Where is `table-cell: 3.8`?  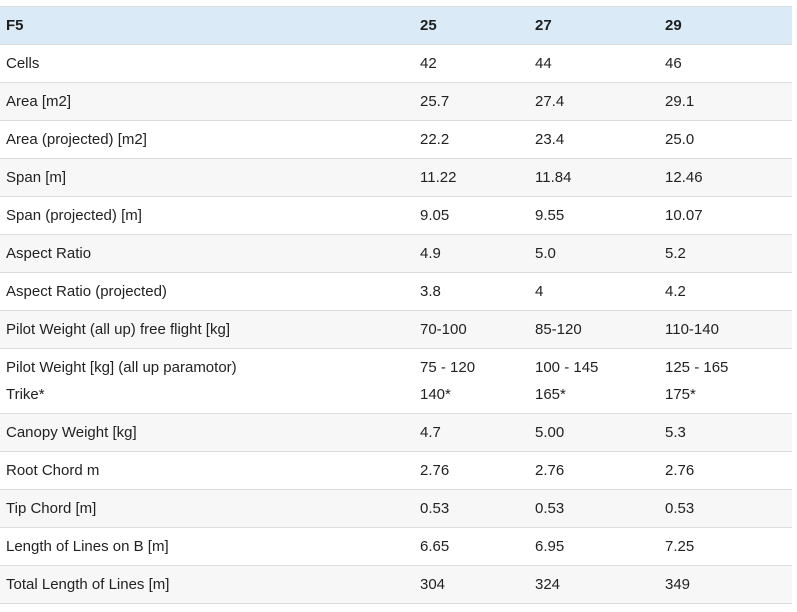 table-cell: 3.8 is located at coordinates (471, 291).